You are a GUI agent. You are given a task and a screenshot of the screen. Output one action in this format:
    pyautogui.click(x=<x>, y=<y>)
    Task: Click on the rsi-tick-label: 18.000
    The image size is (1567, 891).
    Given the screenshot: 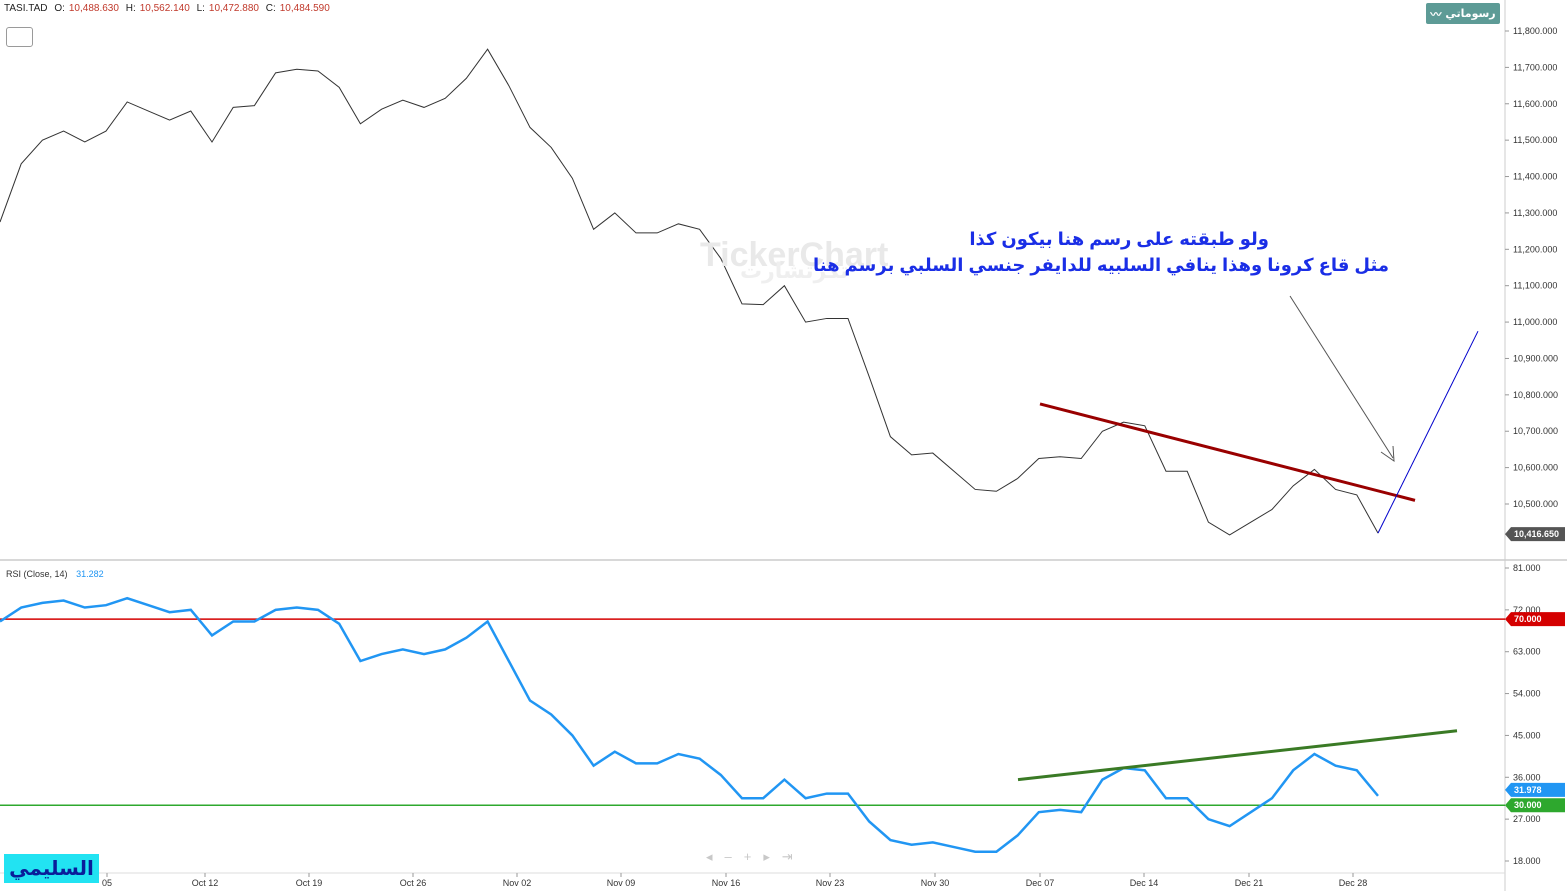 What is the action you would take?
    pyautogui.click(x=1527, y=861)
    